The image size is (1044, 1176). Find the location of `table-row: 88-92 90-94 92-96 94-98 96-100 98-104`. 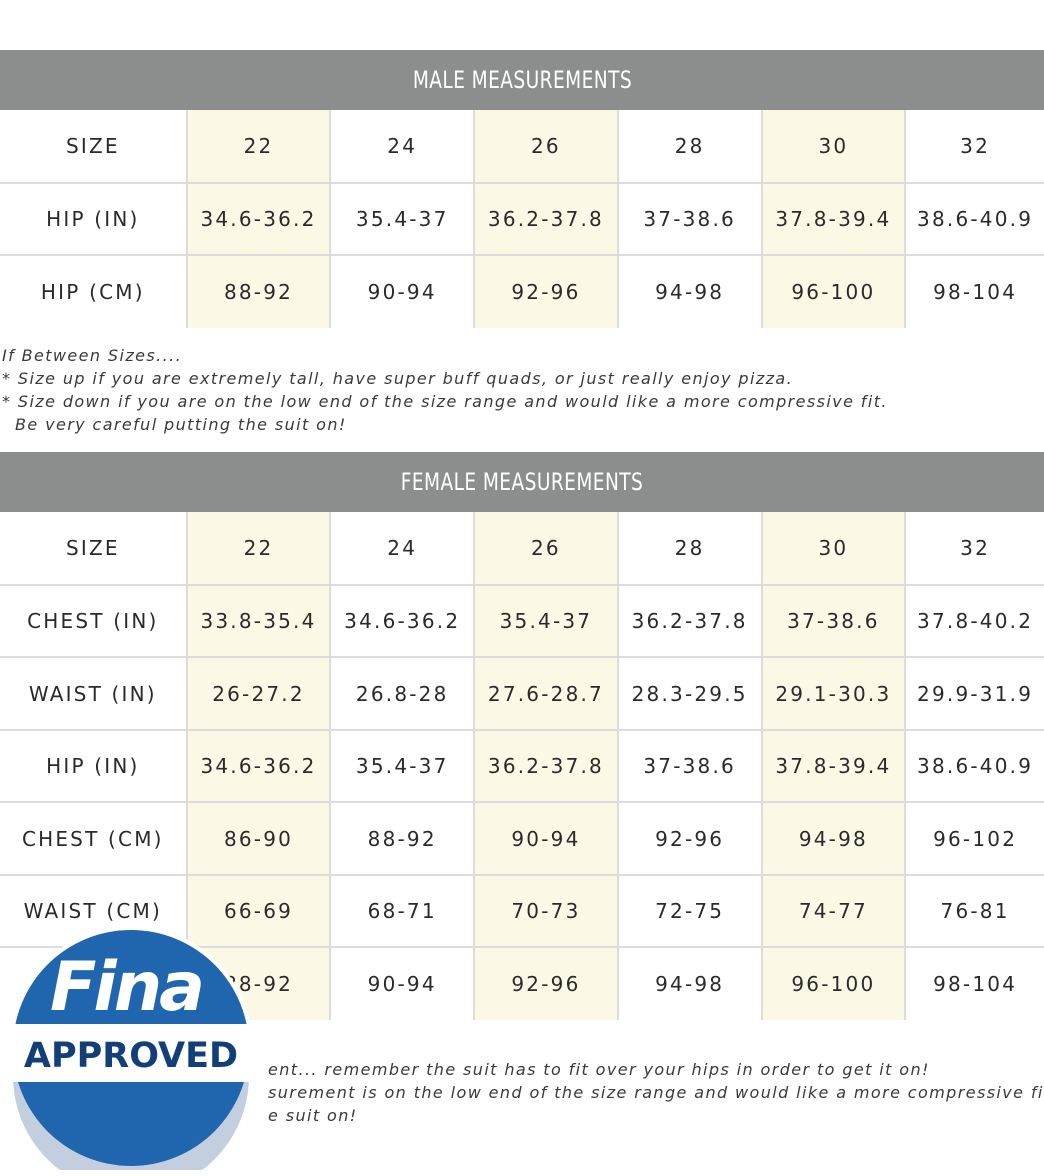

table-row: 88-92 90-94 92-96 94-98 96-100 98-104 is located at coordinates (522, 984).